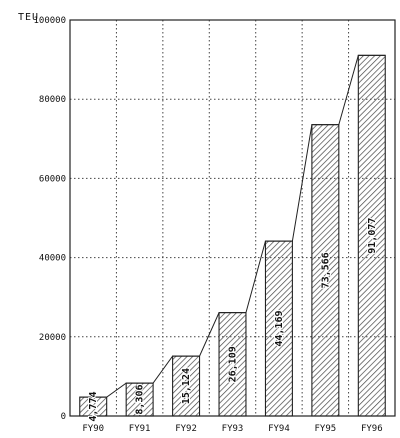 Image resolution: width=400 pixels, height=438 pixels. What do you see at coordinates (326, 429) in the screenshot?
I see `x-tick-label: FY95` at bounding box center [326, 429].